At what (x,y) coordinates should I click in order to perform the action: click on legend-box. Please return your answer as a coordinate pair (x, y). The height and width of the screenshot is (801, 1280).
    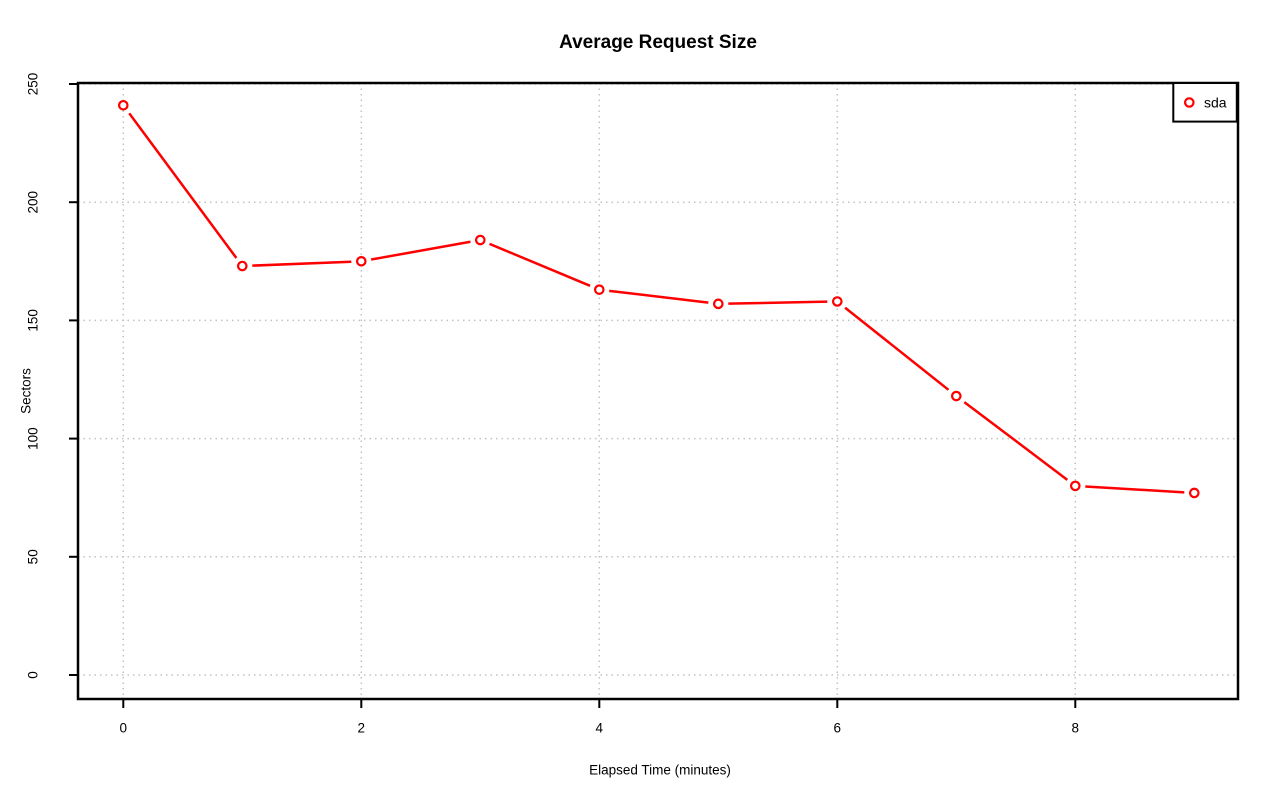
    Looking at the image, I should click on (1205, 102).